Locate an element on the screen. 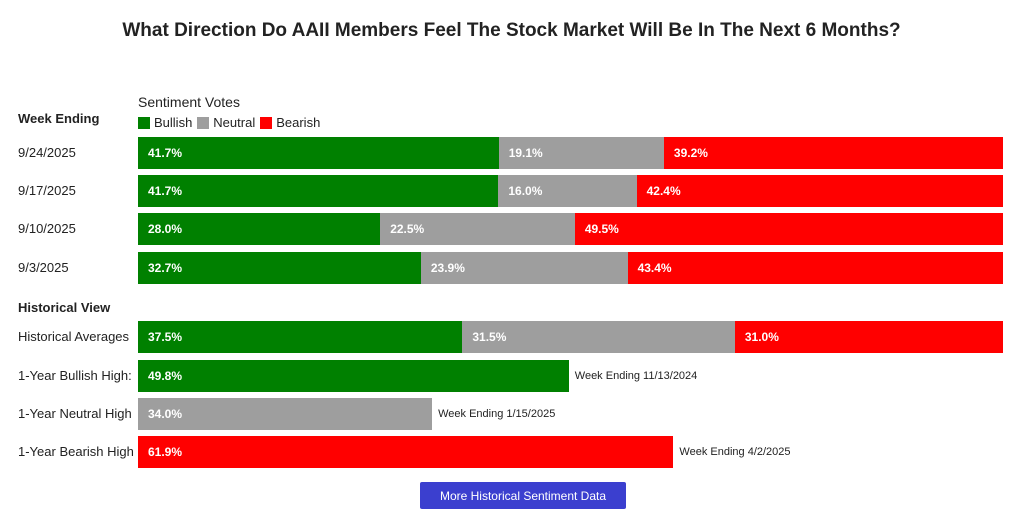 This screenshot has width=1023, height=510. week-row-2-label: 9/17/2025 is located at coordinates (47, 190).